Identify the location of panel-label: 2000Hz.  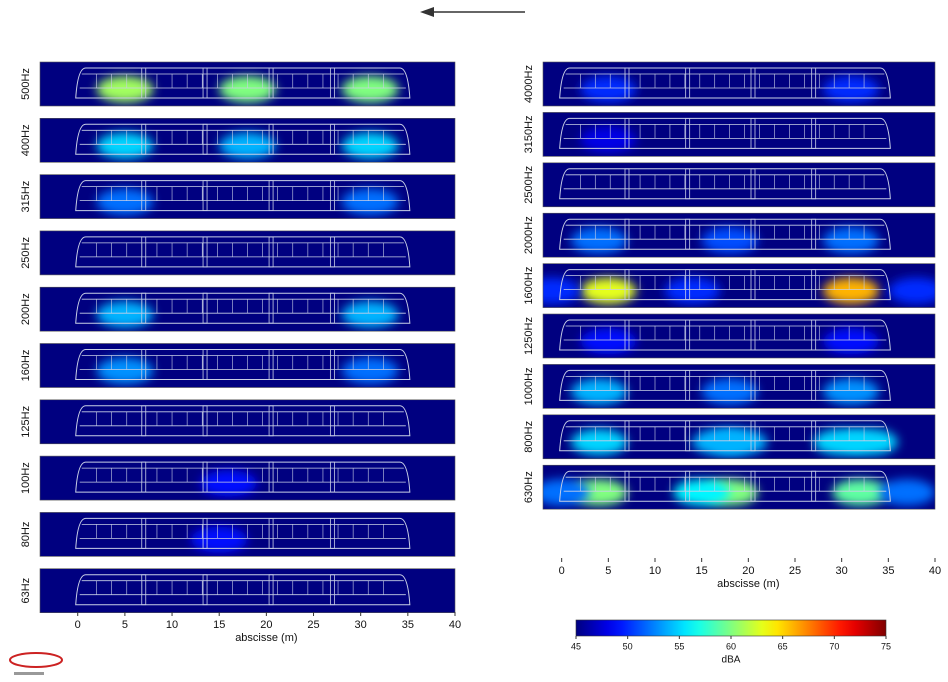
(529, 235).